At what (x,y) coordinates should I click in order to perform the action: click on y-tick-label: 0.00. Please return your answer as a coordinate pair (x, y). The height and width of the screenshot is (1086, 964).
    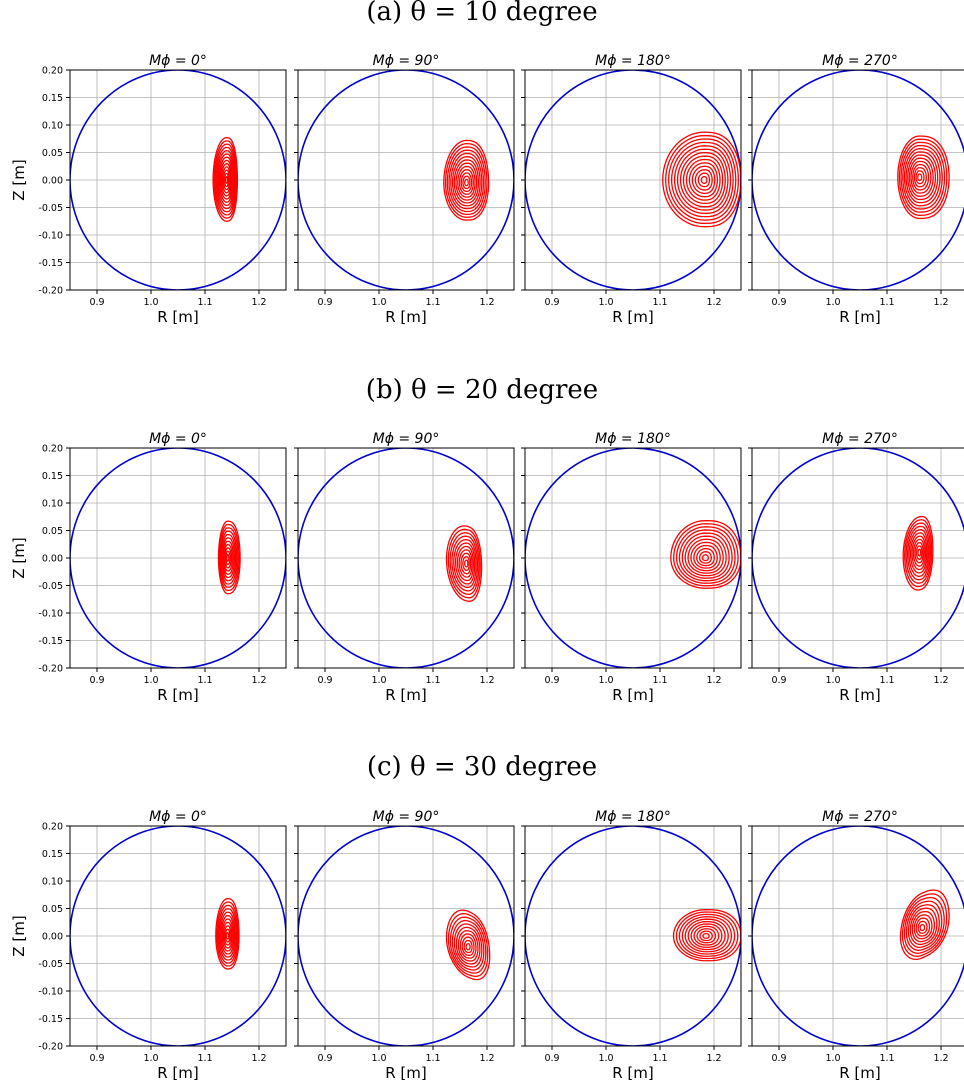
    Looking at the image, I should click on (52, 181).